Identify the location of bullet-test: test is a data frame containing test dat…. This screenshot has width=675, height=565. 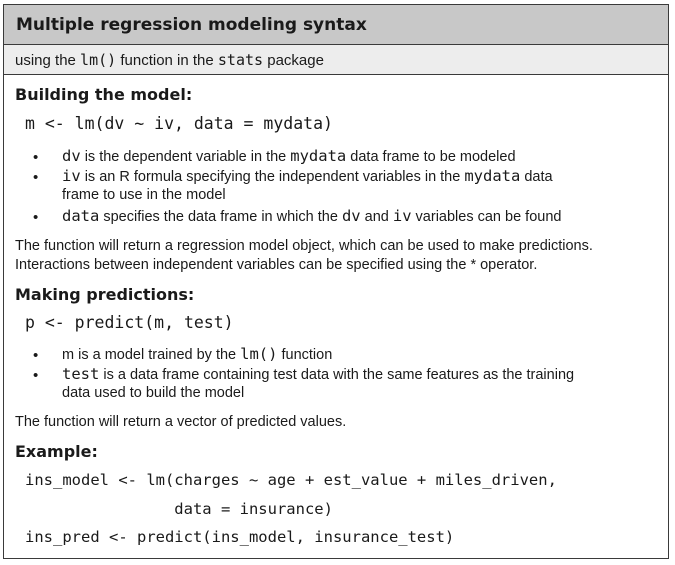
(318, 375).